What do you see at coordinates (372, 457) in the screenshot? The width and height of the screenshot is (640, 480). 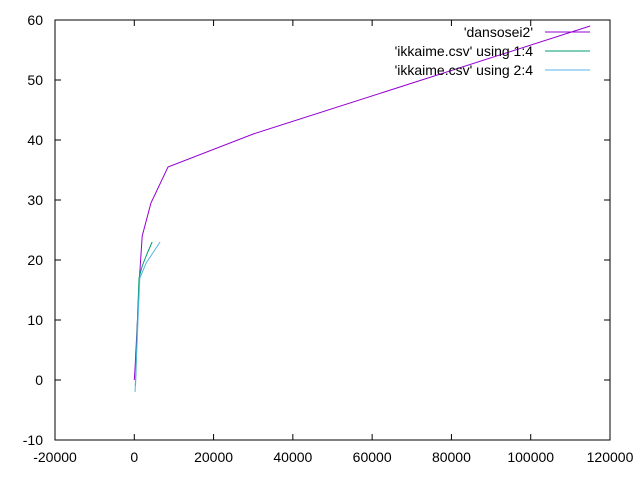 I see `x-tick-label: 60000` at bounding box center [372, 457].